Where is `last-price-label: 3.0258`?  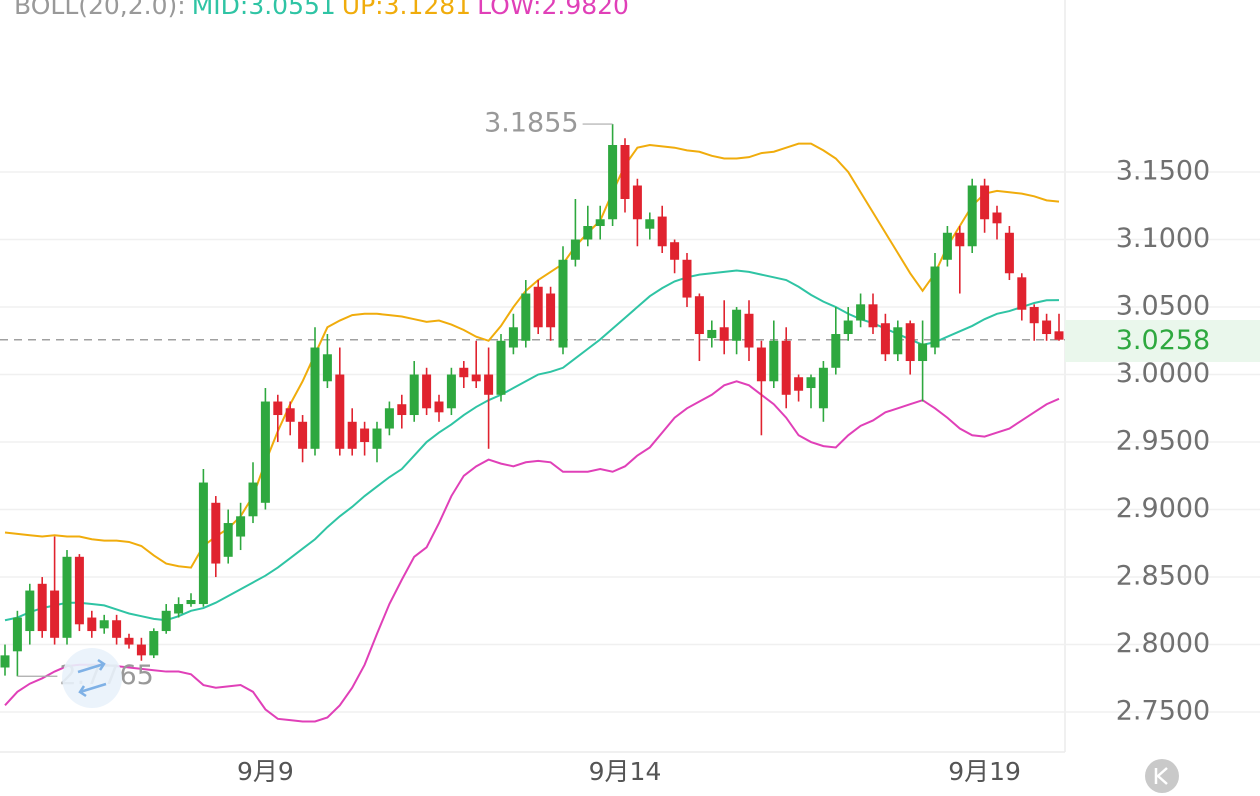 last-price-label: 3.0258 is located at coordinates (1163, 340).